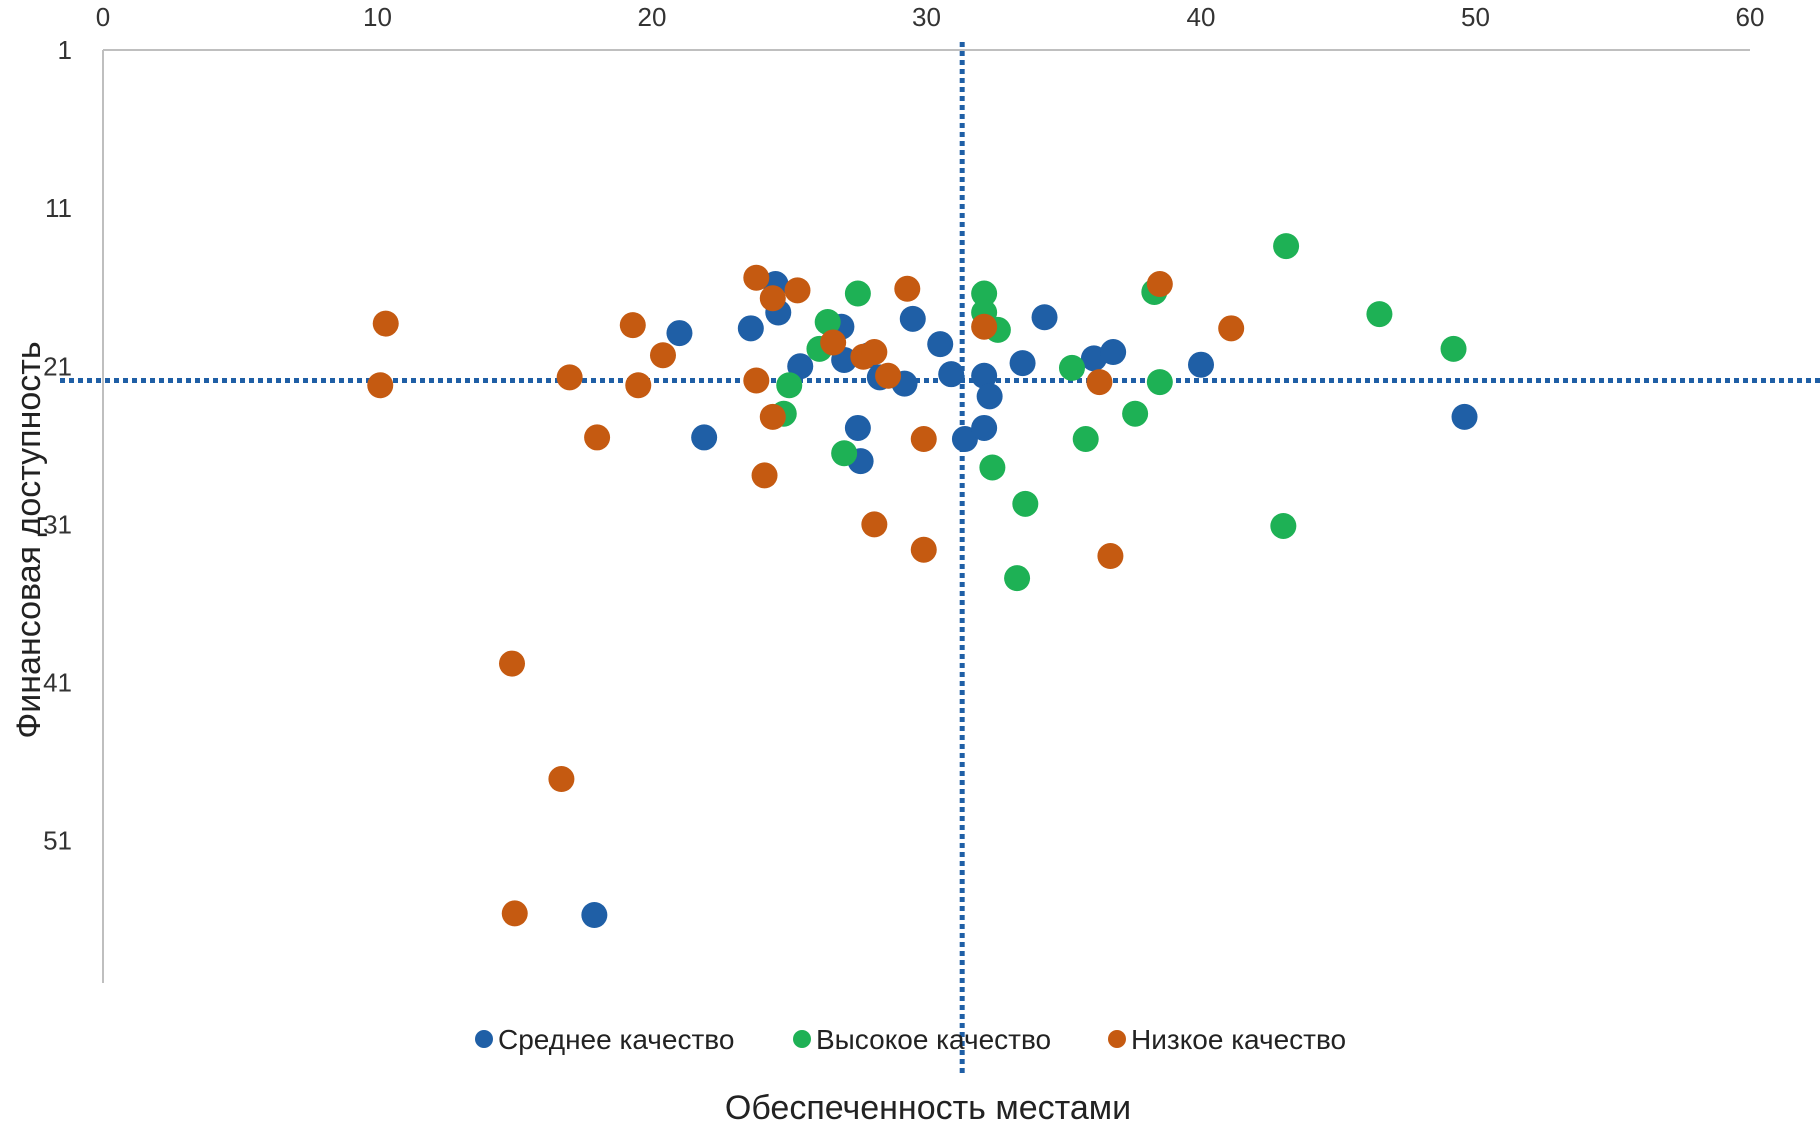  What do you see at coordinates (377, 17) in the screenshot?
I see `x-tick-label: 10` at bounding box center [377, 17].